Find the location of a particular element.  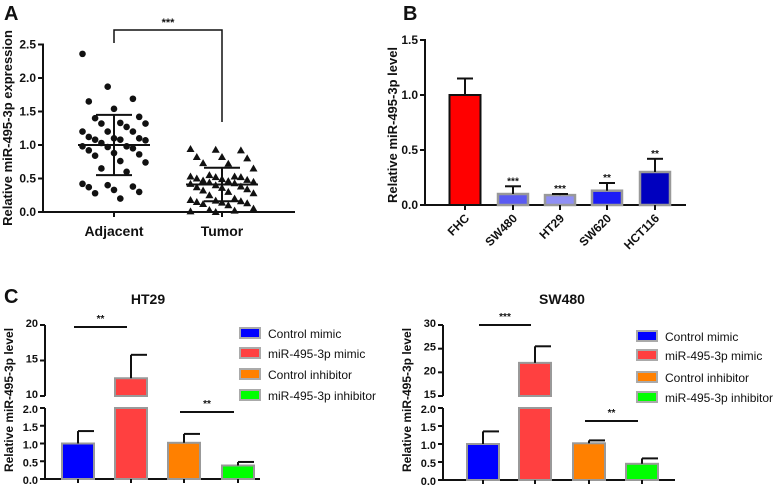

legend-label: Control inhibitor is located at coordinates (707, 378).